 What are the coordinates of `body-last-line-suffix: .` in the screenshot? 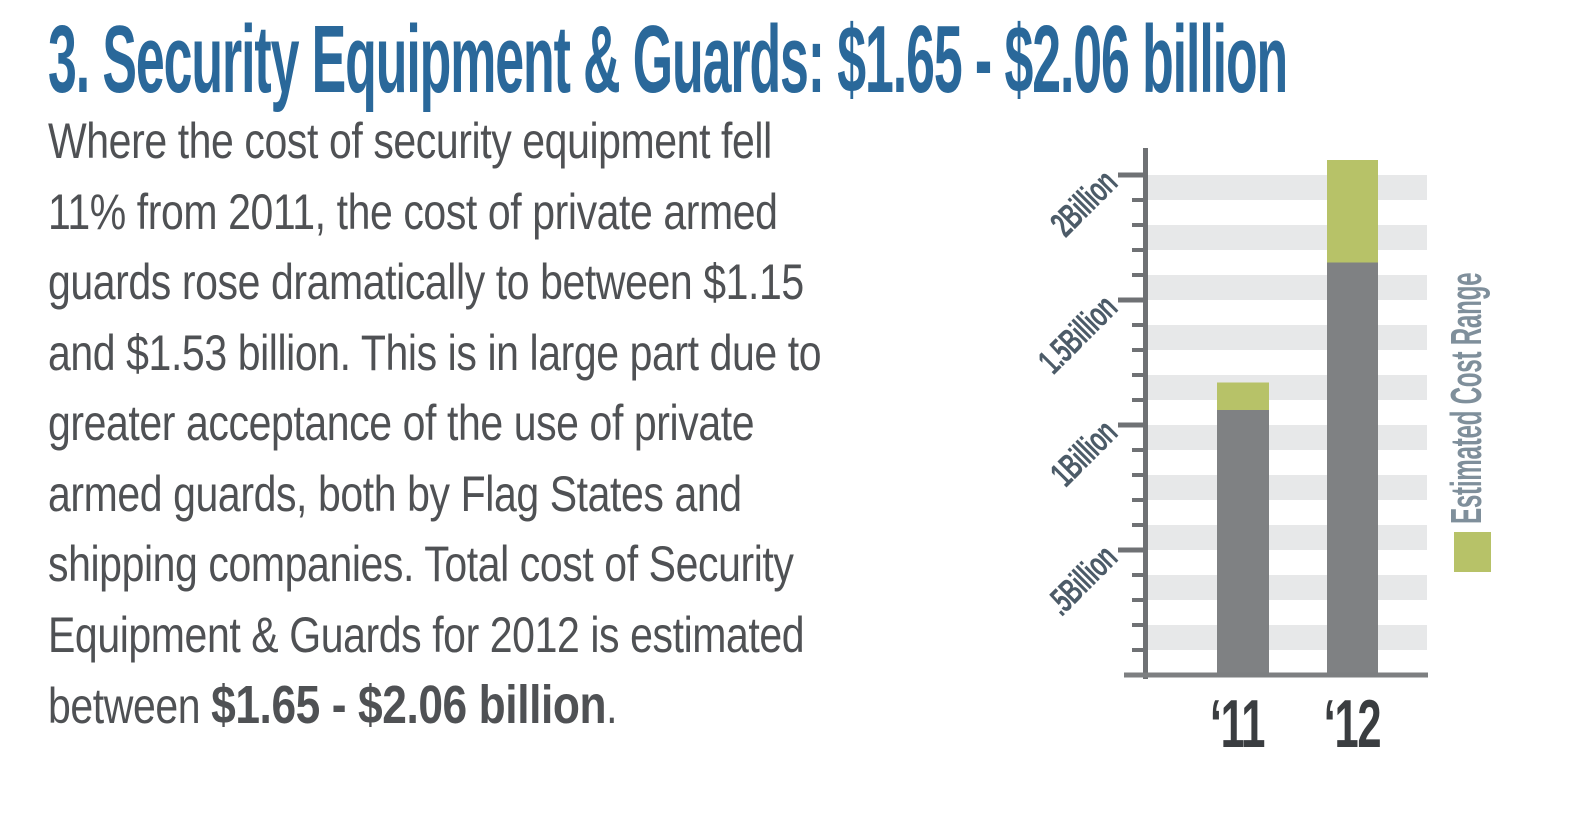 It's located at (612, 706).